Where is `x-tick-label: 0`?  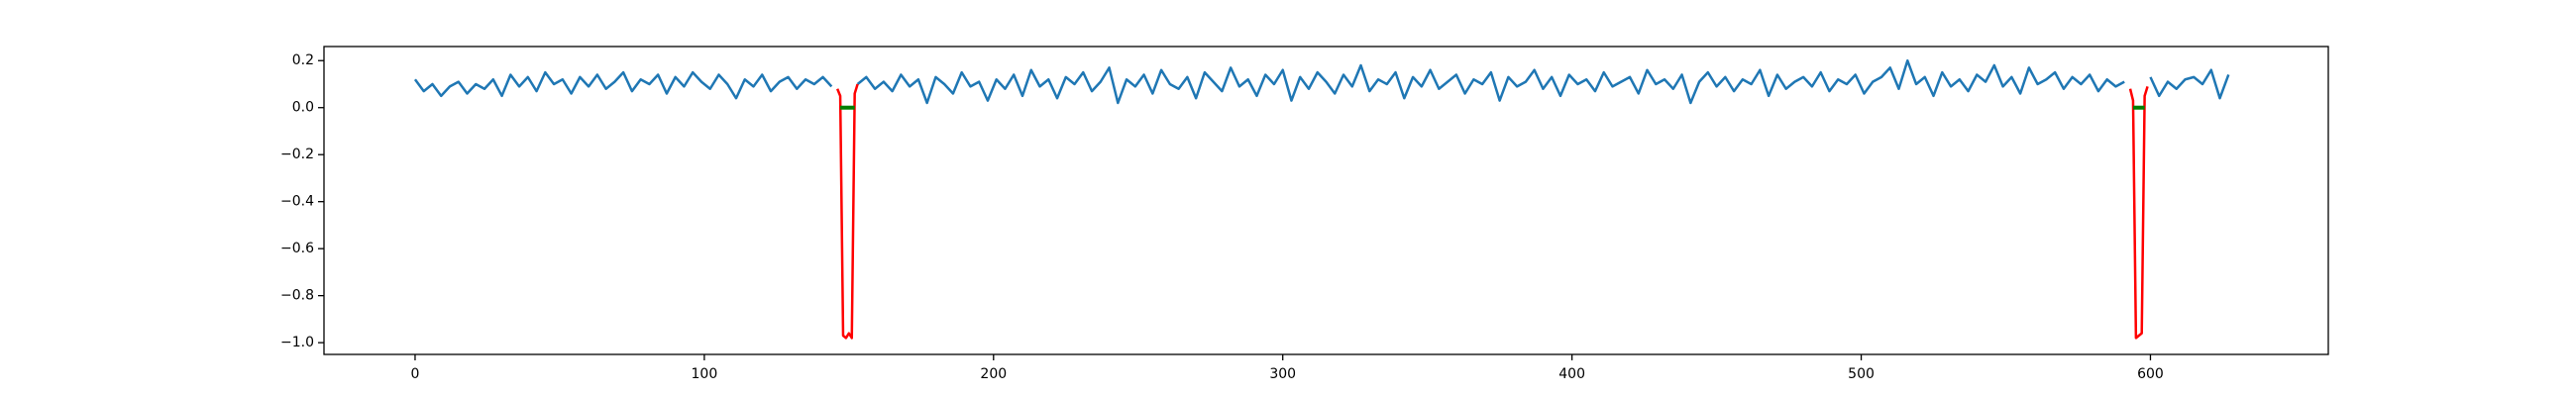
x-tick-label: 0 is located at coordinates (415, 374).